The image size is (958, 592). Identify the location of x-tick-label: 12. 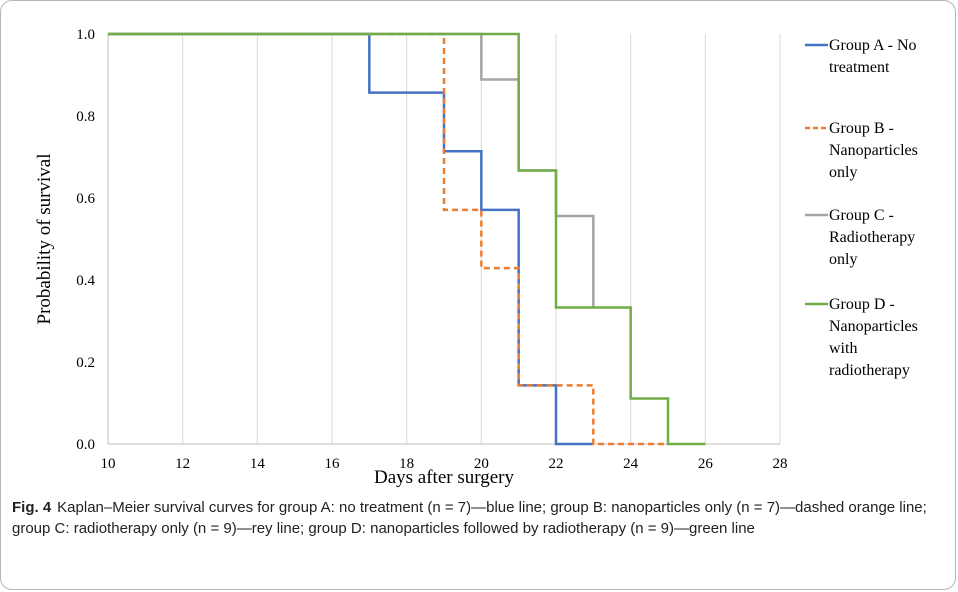
(182, 464).